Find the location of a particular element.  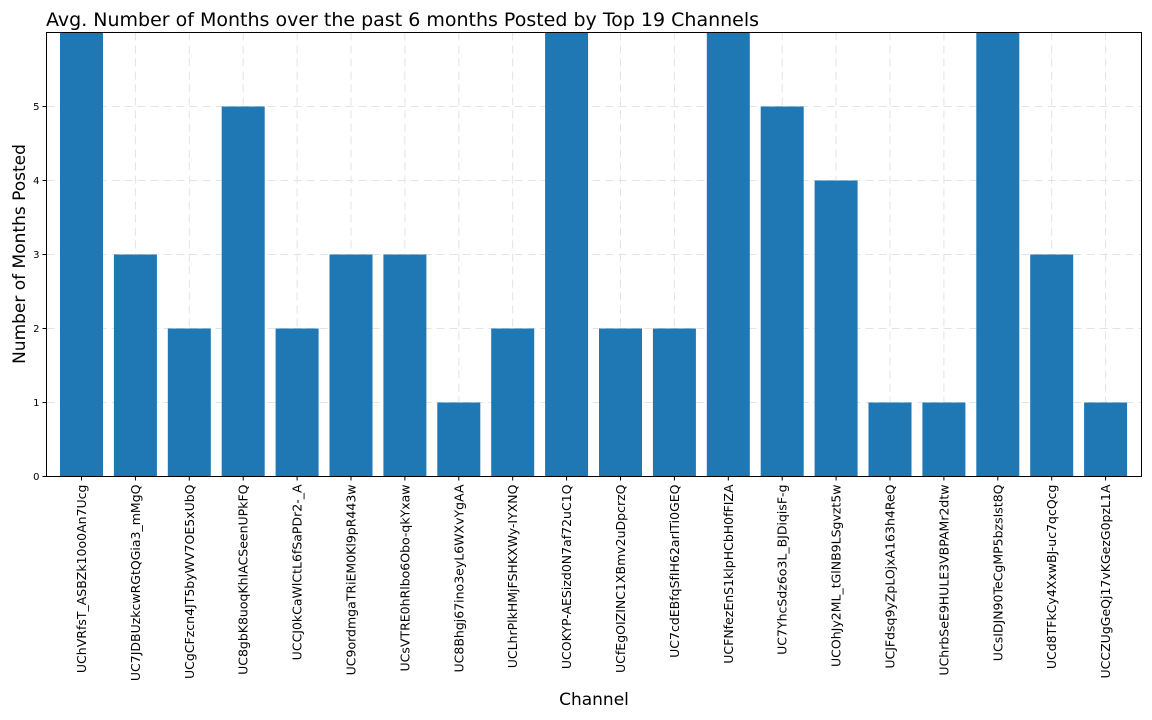

y-tick-label: 2 is located at coordinates (36, 329).